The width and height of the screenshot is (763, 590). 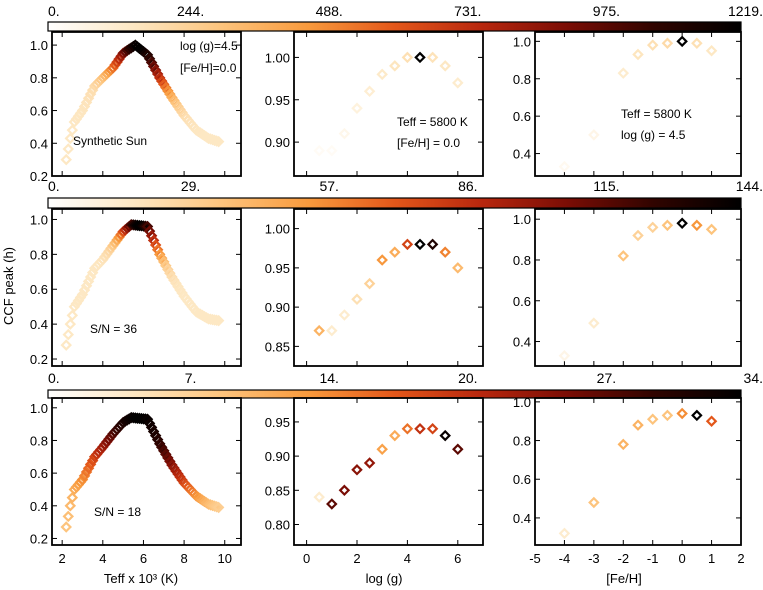 What do you see at coordinates (624, 558) in the screenshot?
I see `x-tick-label: -2` at bounding box center [624, 558].